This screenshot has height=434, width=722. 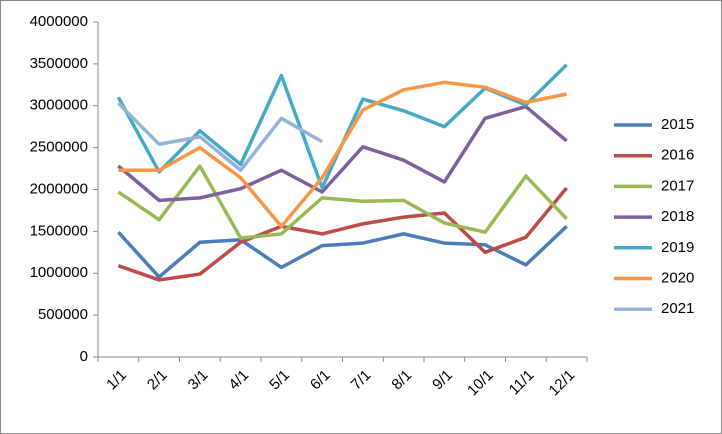 I want to click on y-tick-label: 2000000, so click(x=59, y=188).